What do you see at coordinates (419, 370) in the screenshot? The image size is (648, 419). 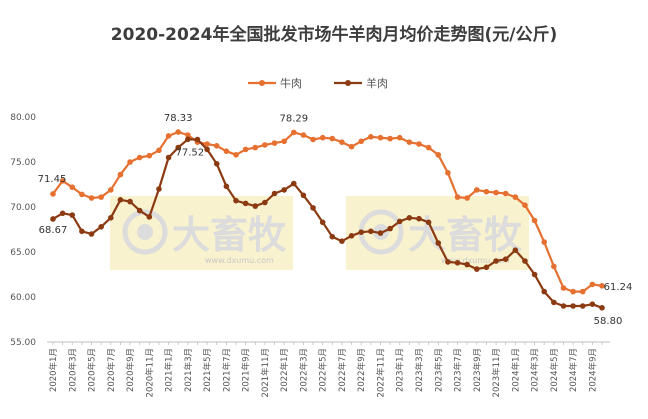 I see `x-tick-label: 2023年3月` at bounding box center [419, 370].